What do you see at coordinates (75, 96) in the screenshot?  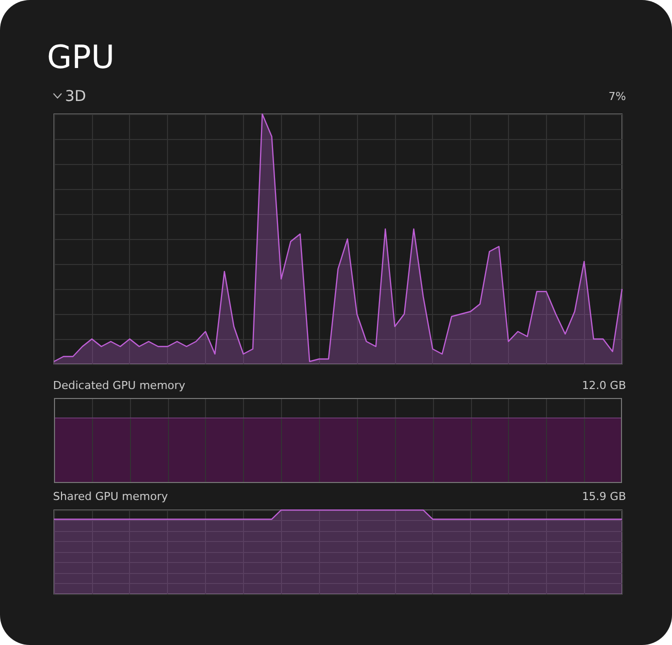 I see `chart-subtitle: 3D` at bounding box center [75, 96].